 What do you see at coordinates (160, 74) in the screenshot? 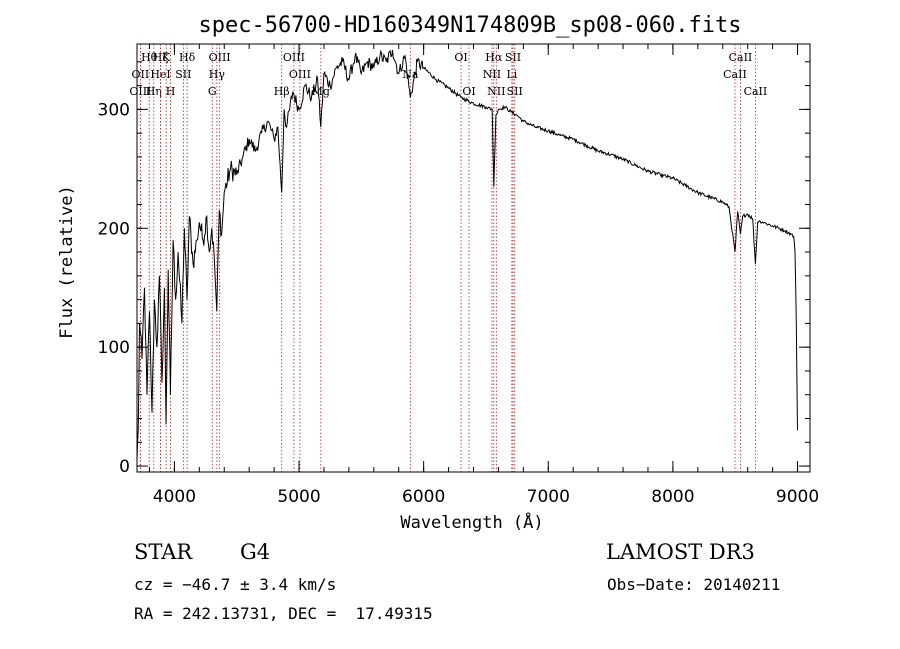
I see `line-marker-label: HeI` at bounding box center [160, 74].